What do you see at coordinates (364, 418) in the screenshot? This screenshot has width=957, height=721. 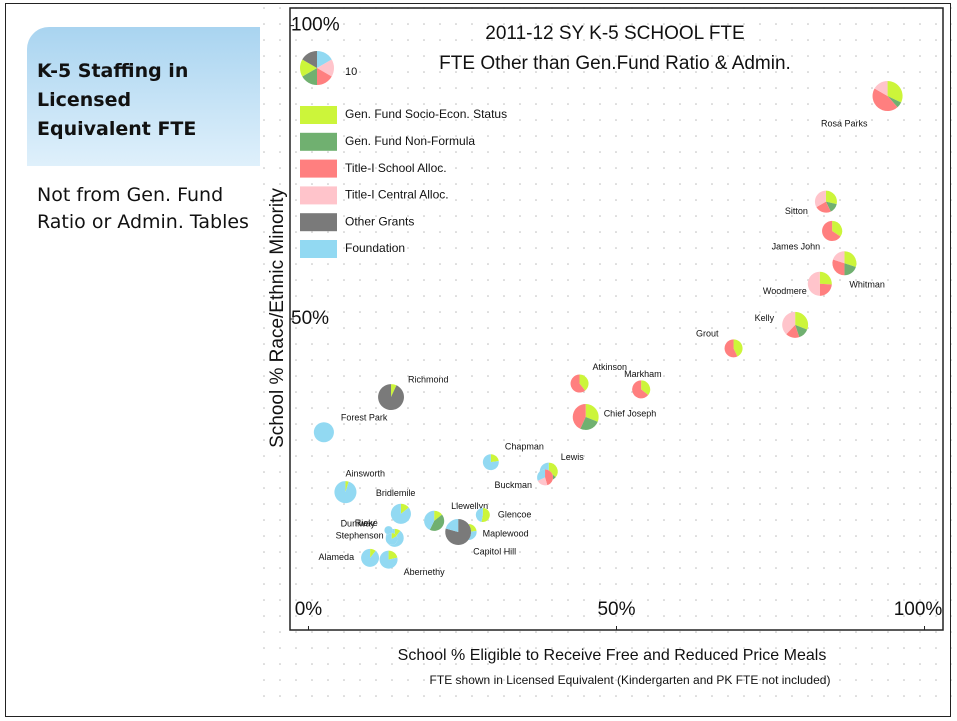 I see `point-label: Forest Park` at bounding box center [364, 418].